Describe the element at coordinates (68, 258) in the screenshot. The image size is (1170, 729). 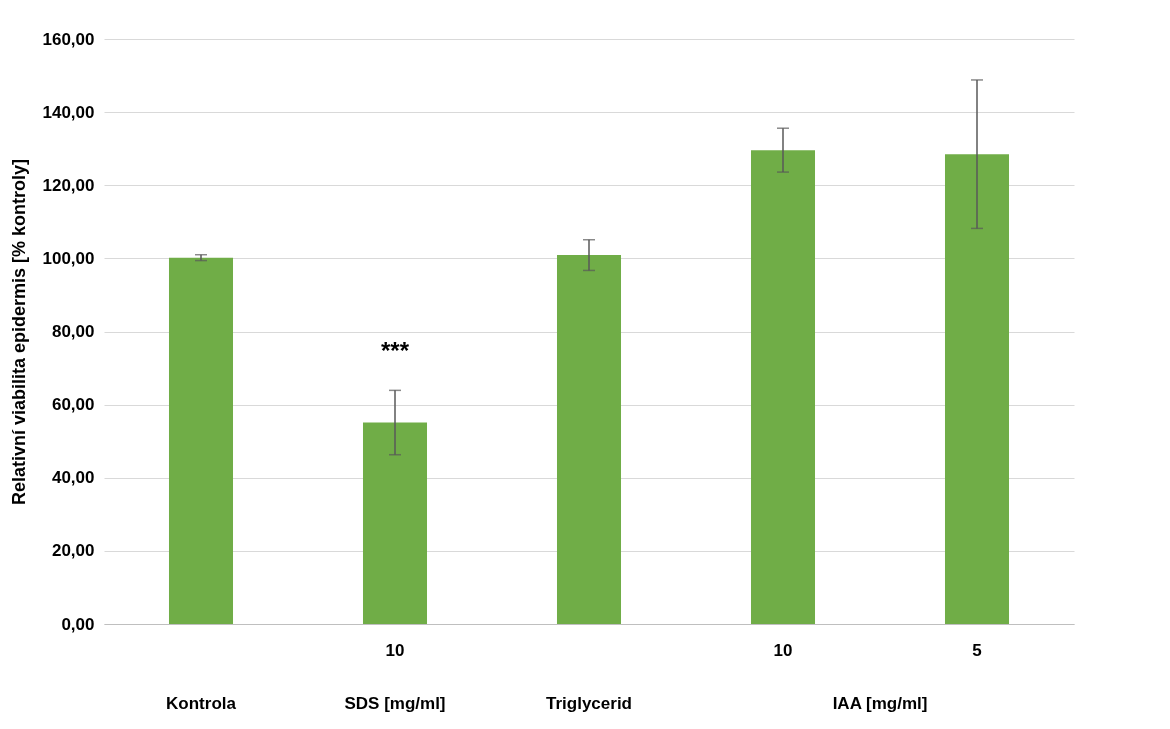
I see `y-tick-label: 100,00` at that location.